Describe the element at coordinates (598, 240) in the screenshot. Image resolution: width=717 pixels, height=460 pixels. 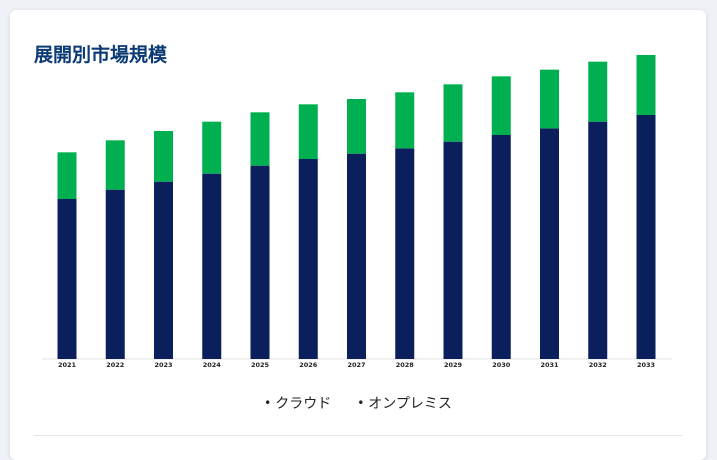
I see `bar-cloud-2032` at that location.